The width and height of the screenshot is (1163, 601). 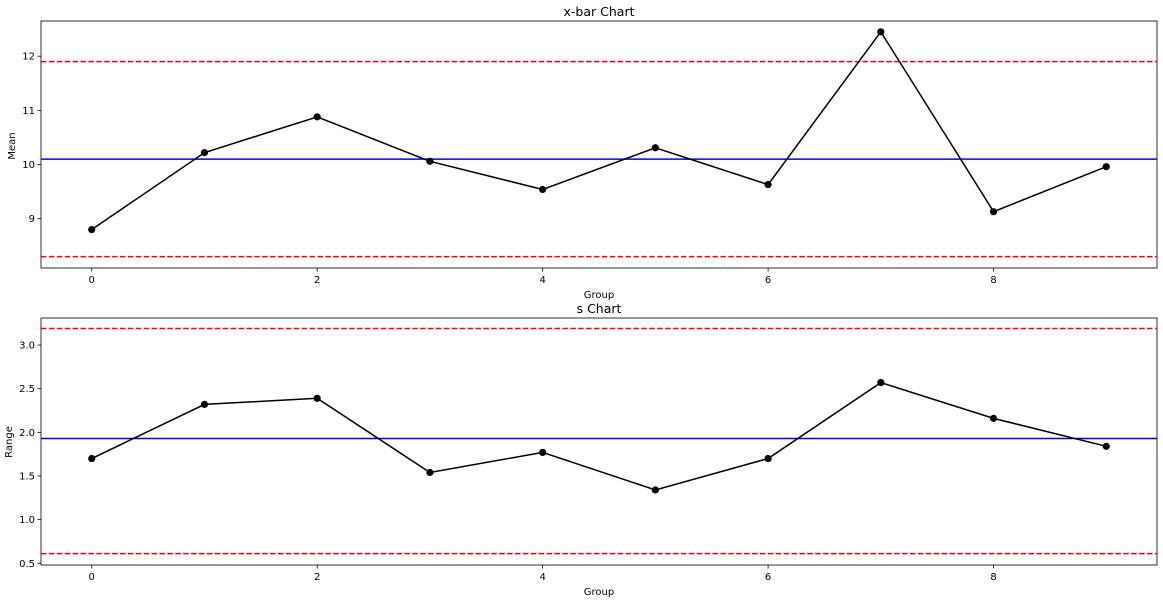 I want to click on xbar-chart-ytick-label: 9, so click(x=32, y=219).